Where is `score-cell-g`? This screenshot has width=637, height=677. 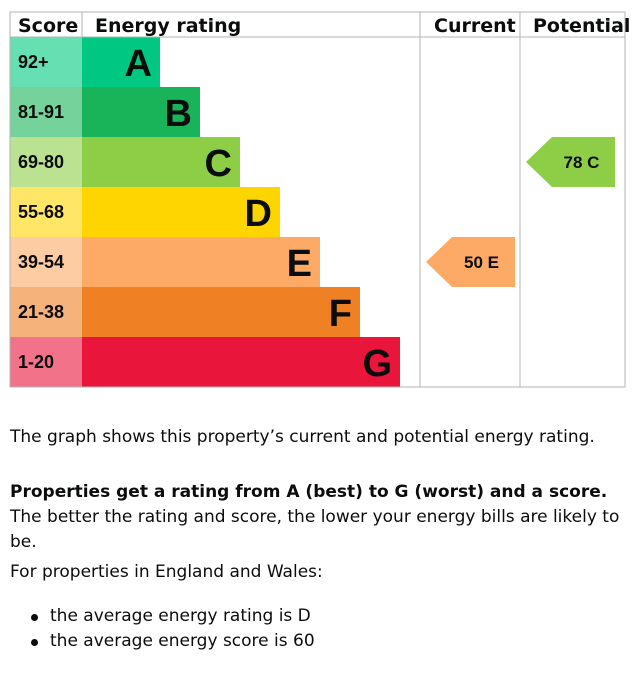 score-cell-g is located at coordinates (46, 362).